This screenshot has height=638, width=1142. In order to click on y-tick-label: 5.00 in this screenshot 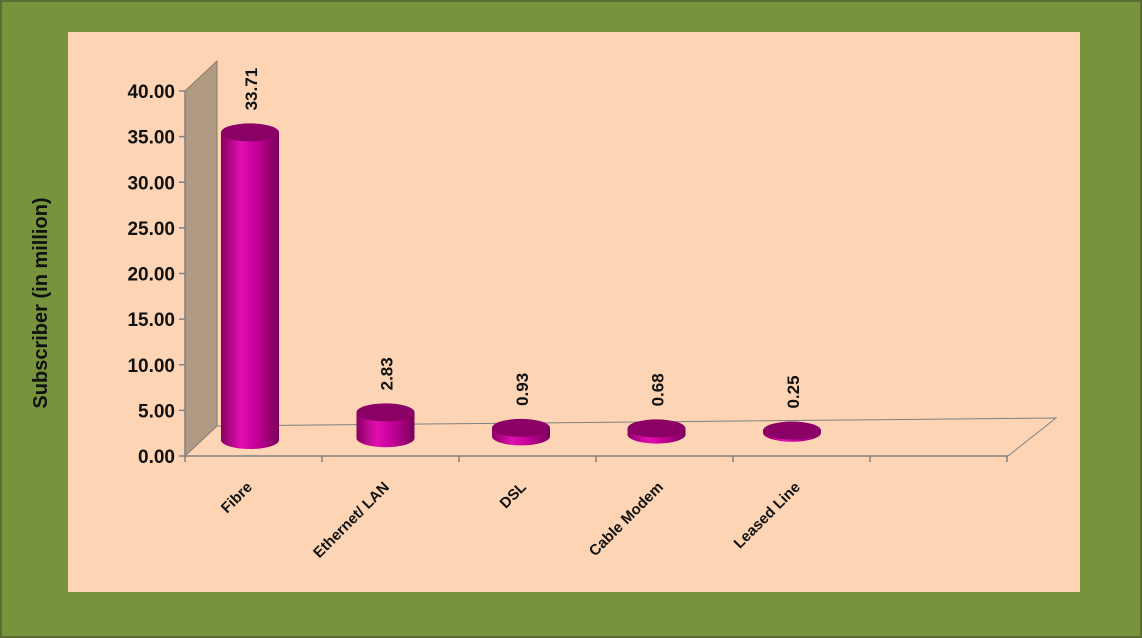, I will do `click(156, 411)`.